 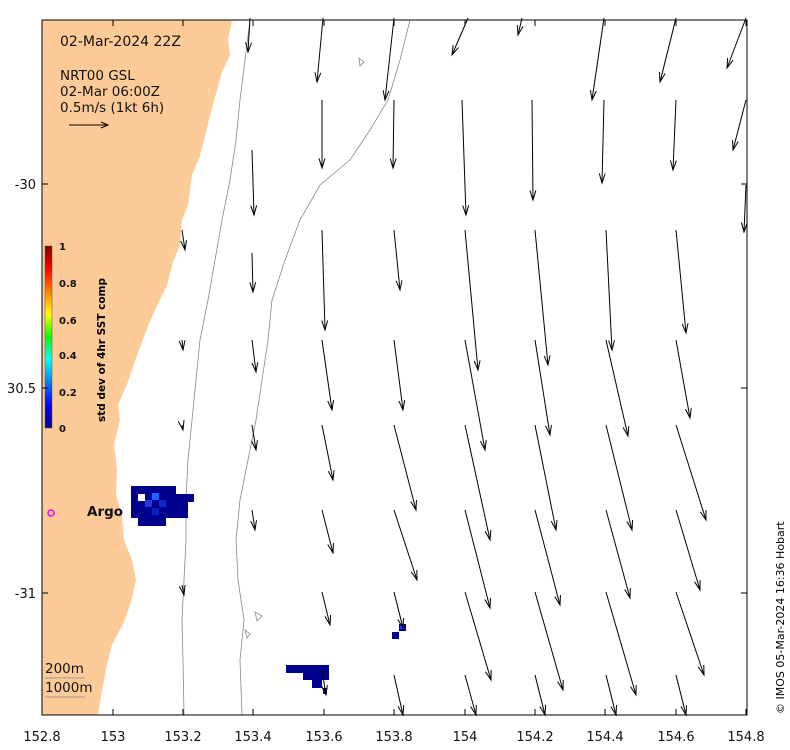 What do you see at coordinates (69, 688) in the screenshot?
I see `depth-legend-1000: 1000m` at bounding box center [69, 688].